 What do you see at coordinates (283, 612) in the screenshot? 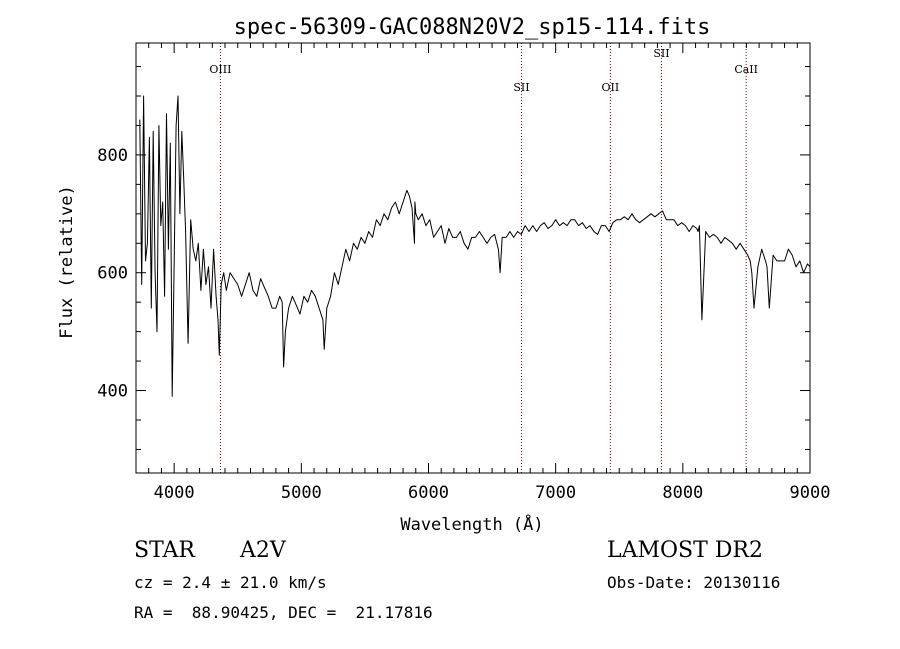
I see `coordinates-text: RA = 88.90425, DEC = 21.17816` at bounding box center [283, 612].